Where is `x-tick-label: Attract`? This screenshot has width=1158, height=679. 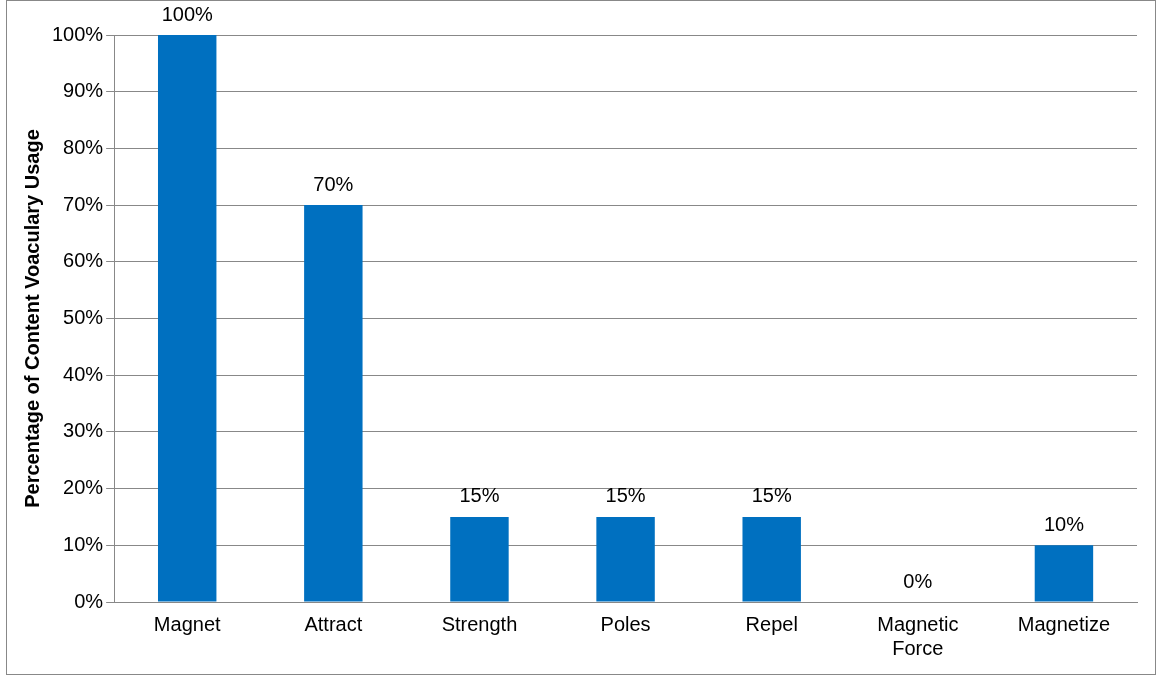
x-tick-label: Attract is located at coordinates (333, 623).